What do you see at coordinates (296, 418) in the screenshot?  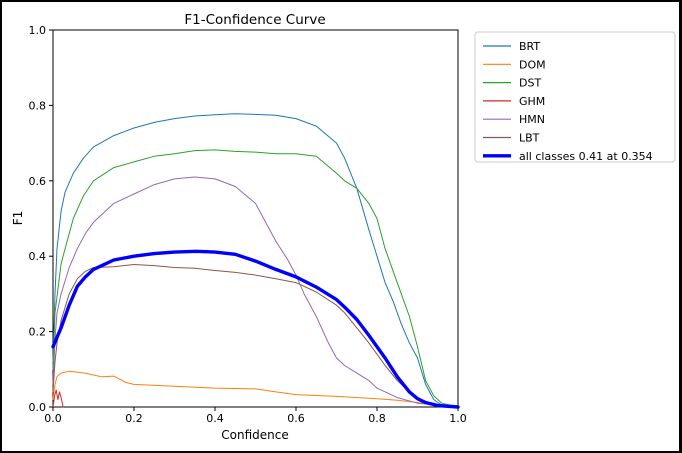 I see `x-tick-label: 0.6` at bounding box center [296, 418].